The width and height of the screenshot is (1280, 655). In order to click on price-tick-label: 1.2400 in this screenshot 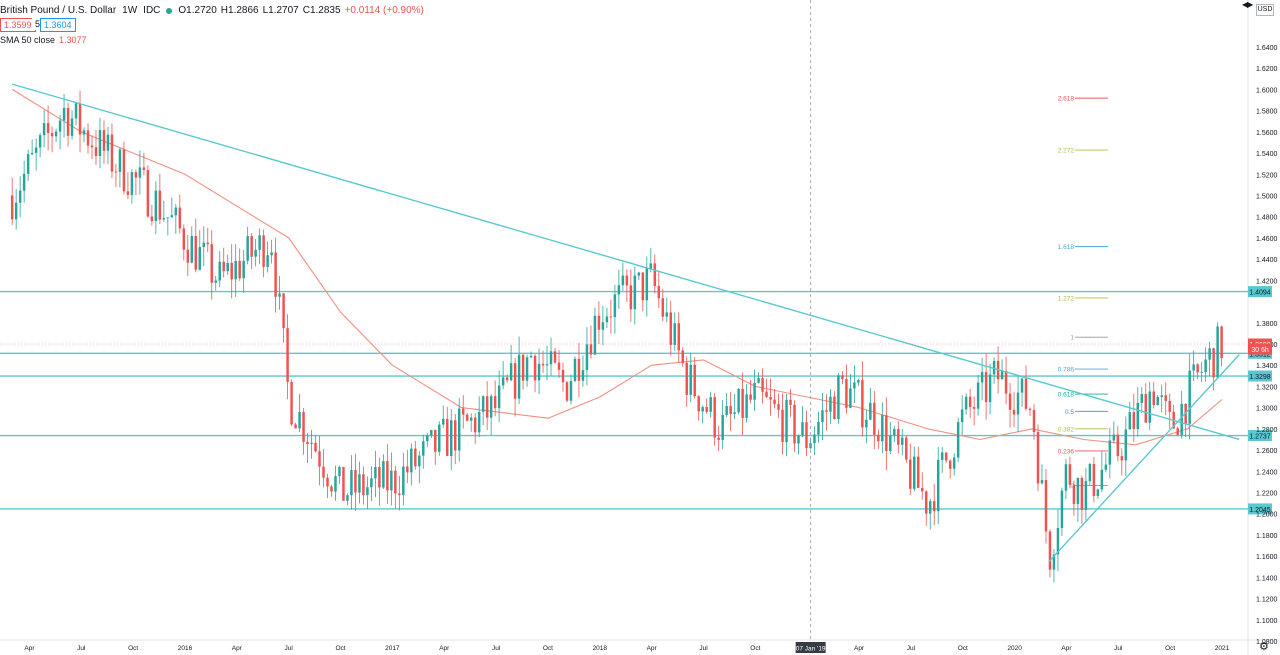, I will do `click(1267, 472)`.